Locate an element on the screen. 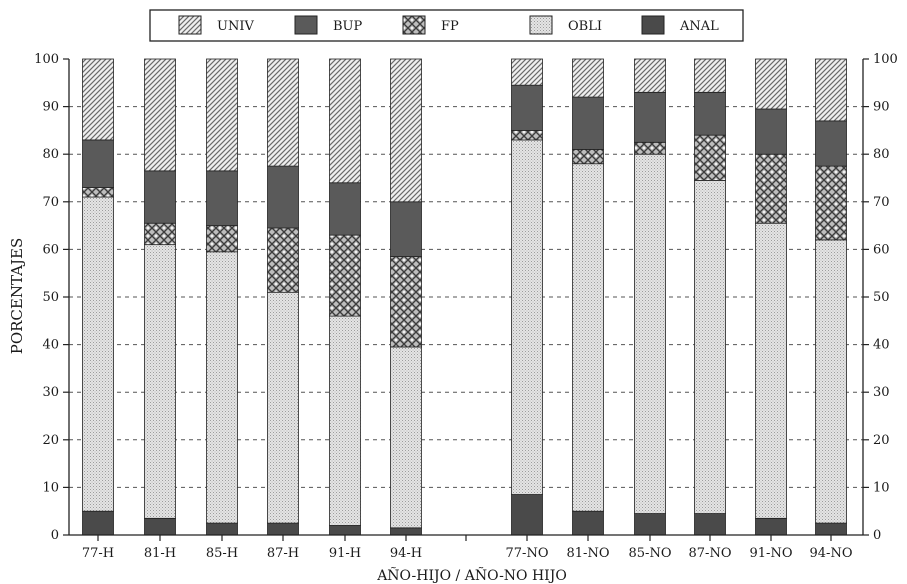  y-tick-label-left: 30 is located at coordinates (50, 392).